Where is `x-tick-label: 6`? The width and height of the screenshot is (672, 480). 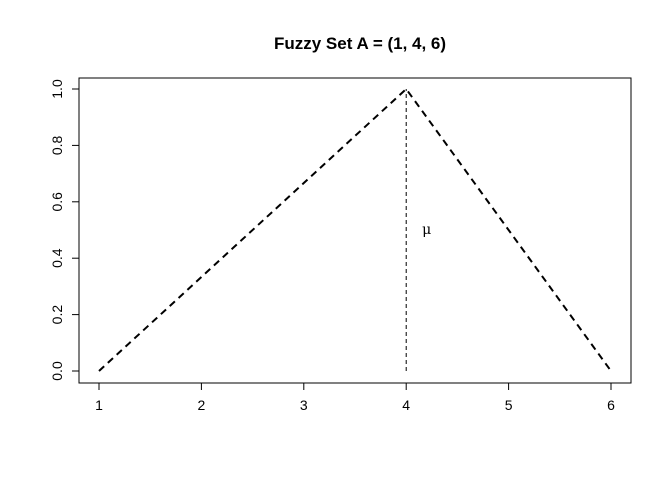 x-tick-label: 6 is located at coordinates (611, 405).